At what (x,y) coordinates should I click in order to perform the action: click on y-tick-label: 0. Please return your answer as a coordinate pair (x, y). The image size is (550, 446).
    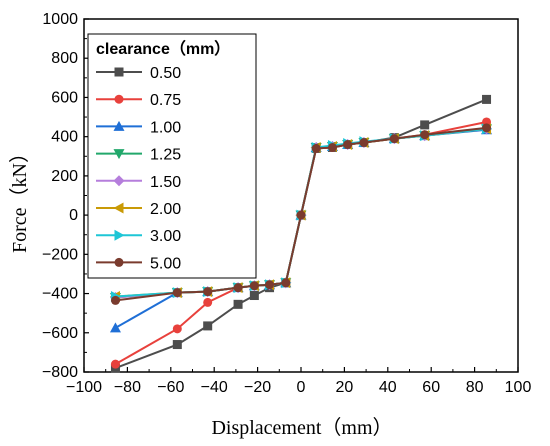
    Looking at the image, I should click on (73, 215).